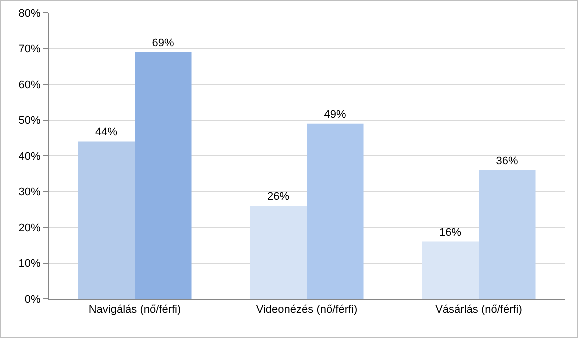 Image resolution: width=578 pixels, height=338 pixels. Describe the element at coordinates (30, 121) in the screenshot. I see `y-tick-label: 50%` at that location.